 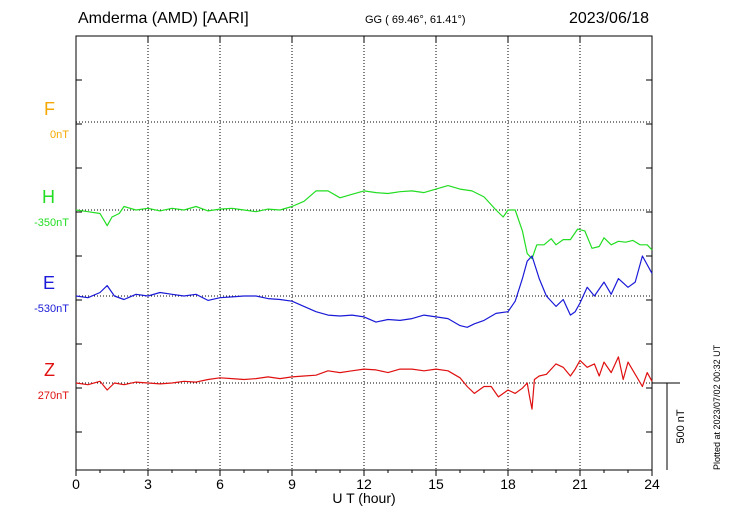 What do you see at coordinates (364, 222) in the screenshot?
I see `series-line-h` at bounding box center [364, 222].